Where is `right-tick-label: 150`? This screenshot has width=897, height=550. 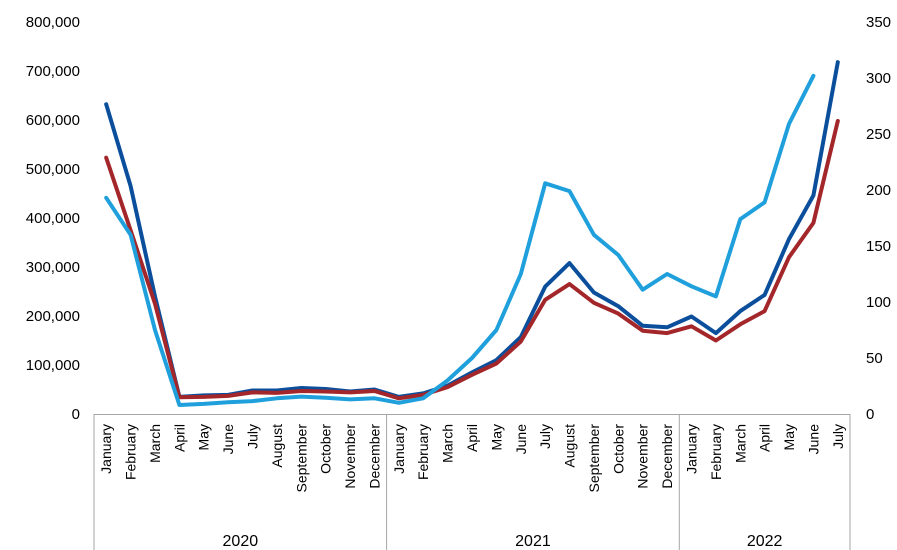
right-tick-label: 150 is located at coordinates (878, 246).